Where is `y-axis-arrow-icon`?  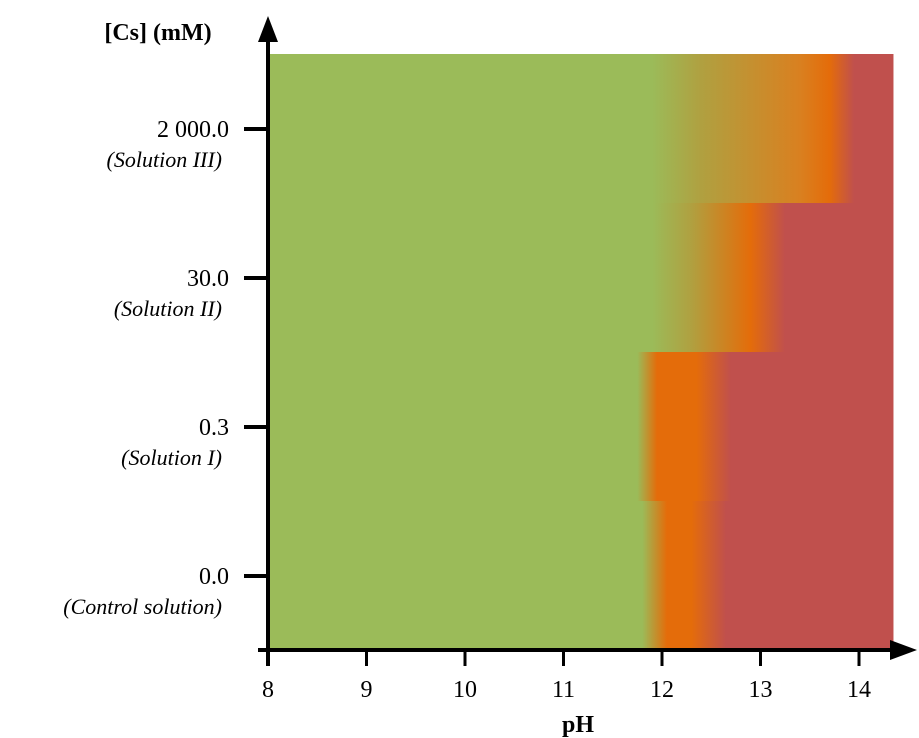
y-axis-arrow-icon is located at coordinates (268, 29).